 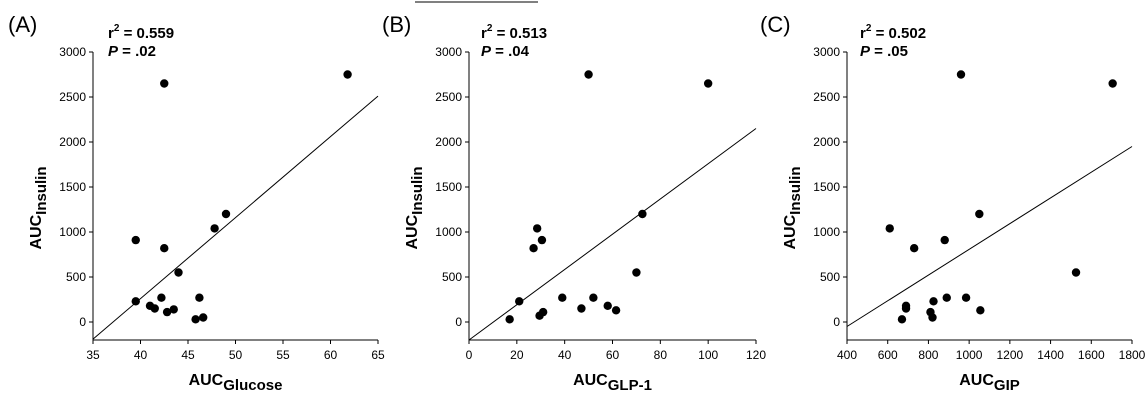 What do you see at coordinates (847, 355) in the screenshot?
I see `x-tick-label: 400` at bounding box center [847, 355].